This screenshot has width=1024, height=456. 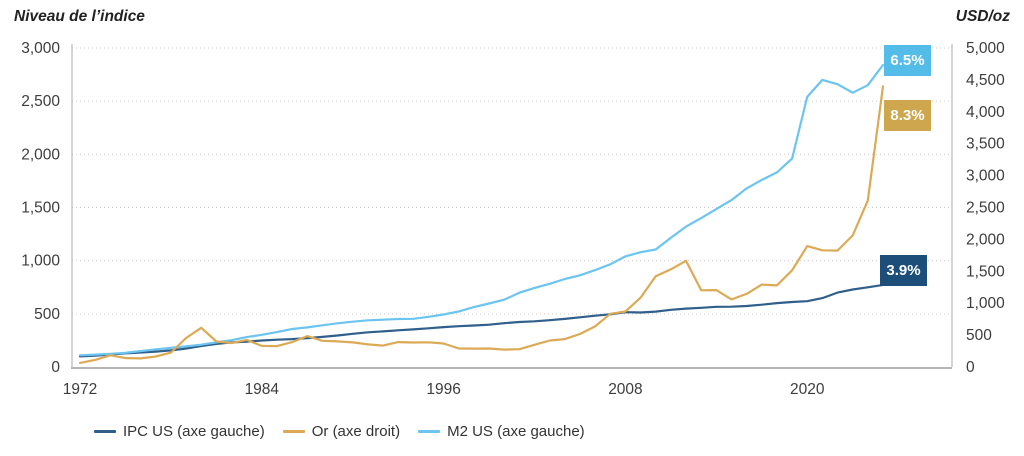 I want to click on line-ipc-us, so click(x=481, y=320).